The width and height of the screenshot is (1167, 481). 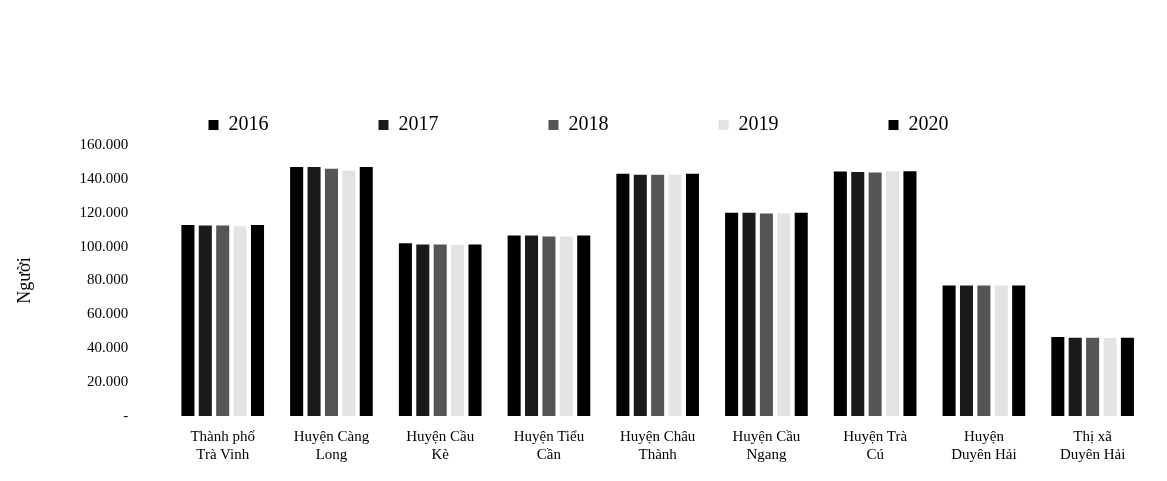 What do you see at coordinates (758, 123) in the screenshot?
I see `legend-label: 2019` at bounding box center [758, 123].